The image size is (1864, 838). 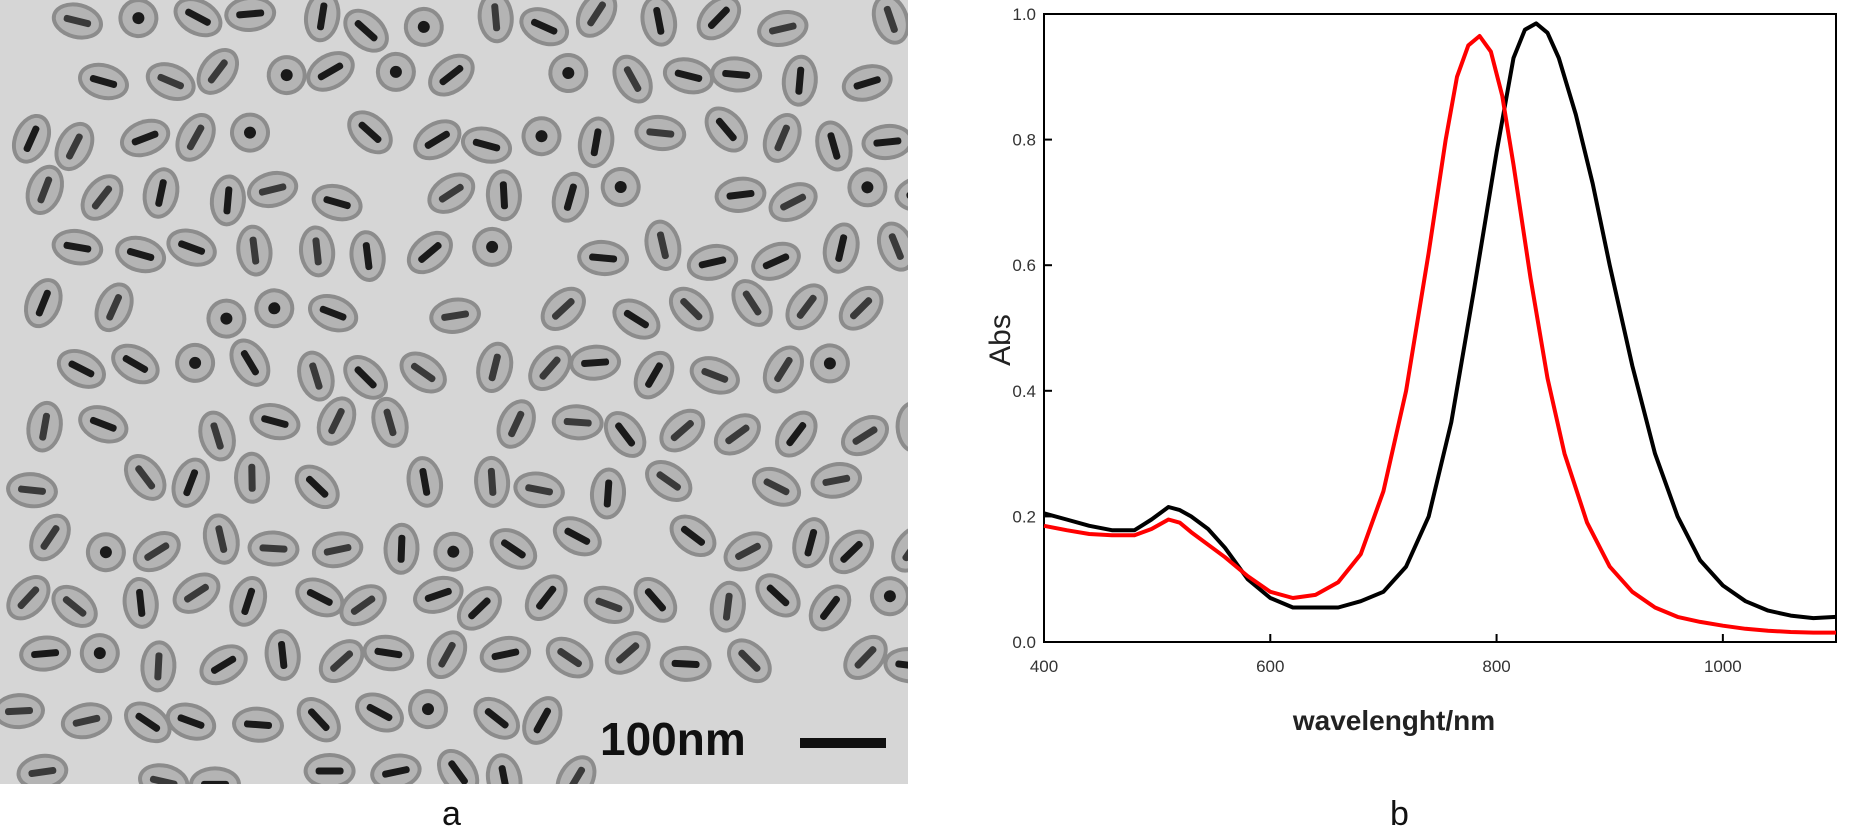 I want to click on scale-bar-label: 100nm, so click(x=673, y=739).